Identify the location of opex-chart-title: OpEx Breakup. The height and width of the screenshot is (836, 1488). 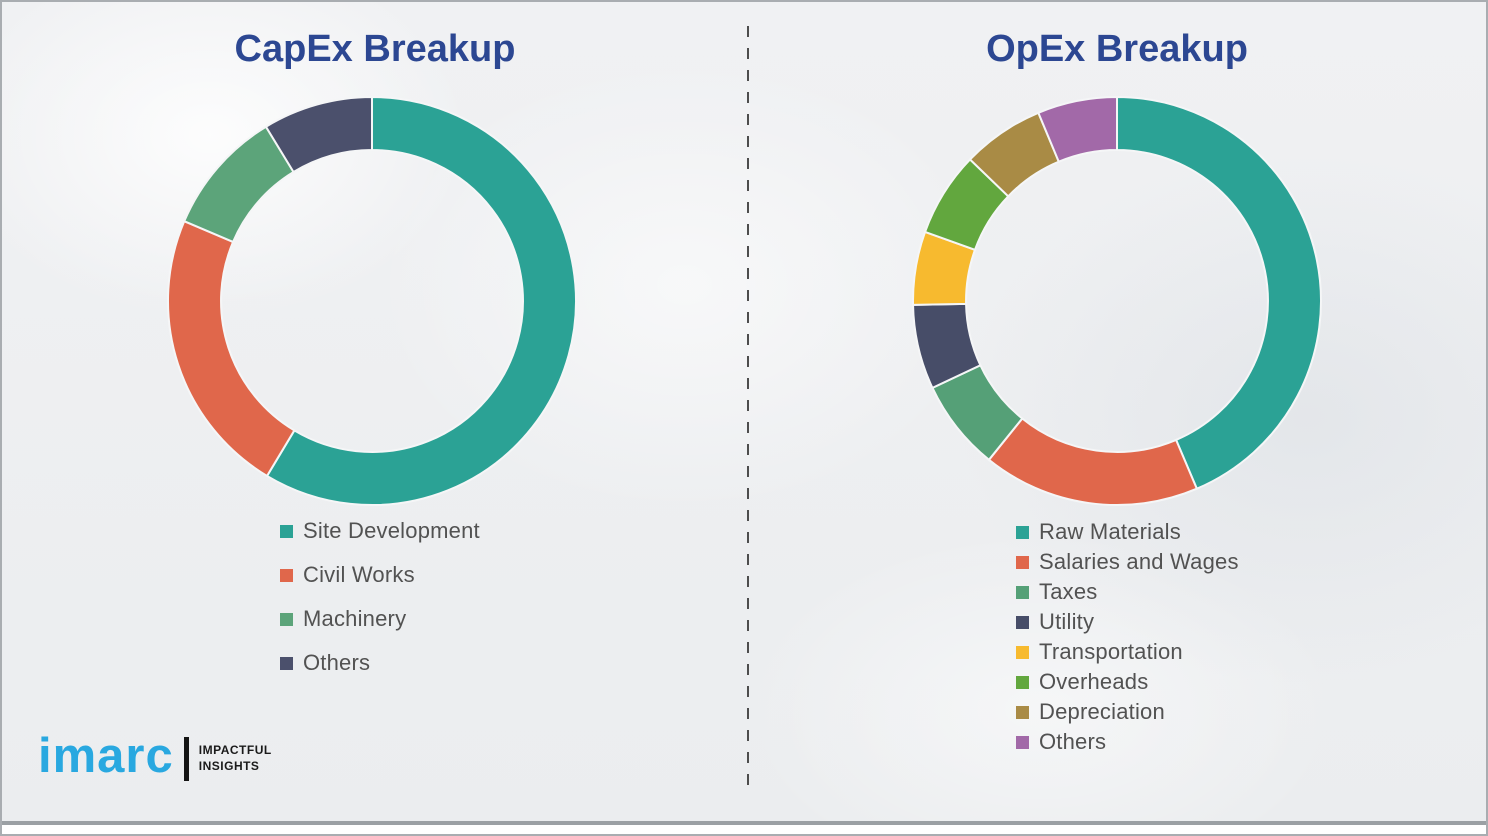
(1117, 49).